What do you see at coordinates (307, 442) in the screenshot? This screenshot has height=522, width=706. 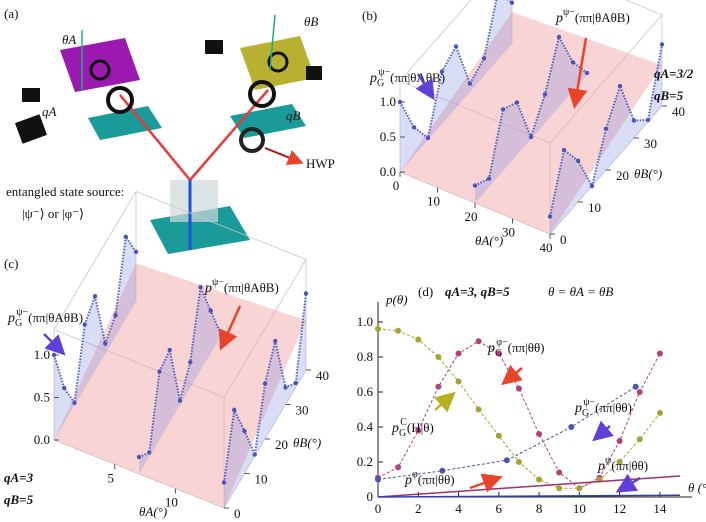 I see `y-axis-label: θB(°)` at bounding box center [307, 442].